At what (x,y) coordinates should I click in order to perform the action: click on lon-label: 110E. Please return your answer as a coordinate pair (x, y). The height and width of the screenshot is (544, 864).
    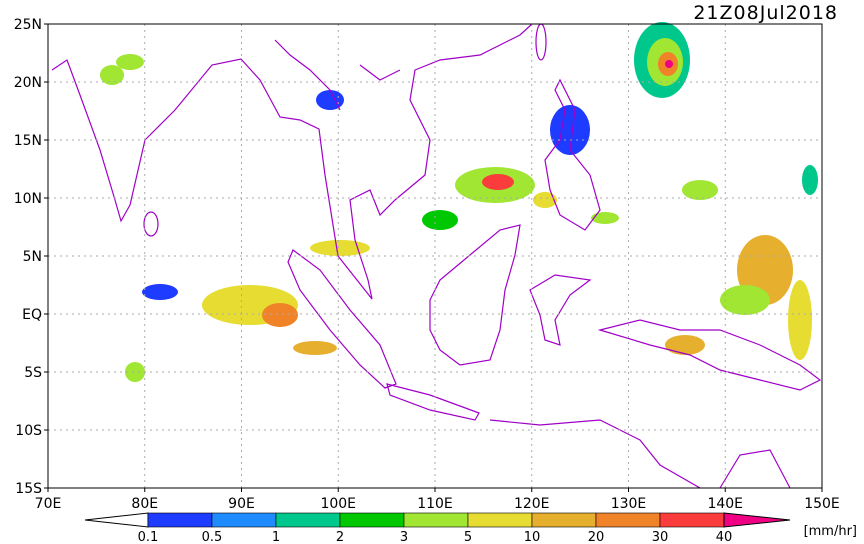
    Looking at the image, I should click on (435, 504).